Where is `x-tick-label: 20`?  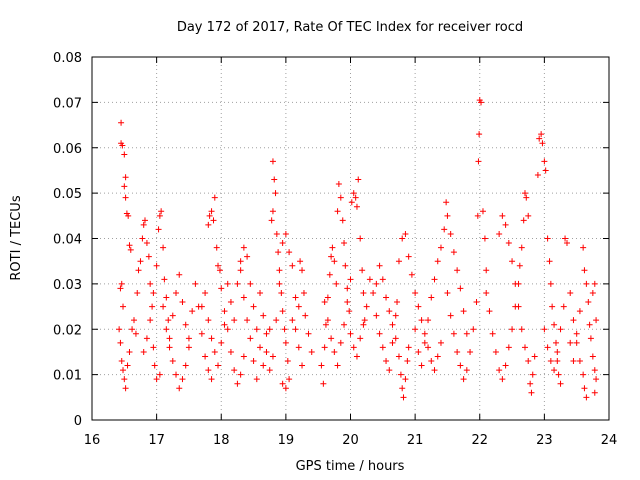 x-tick-label: 20 is located at coordinates (350, 440).